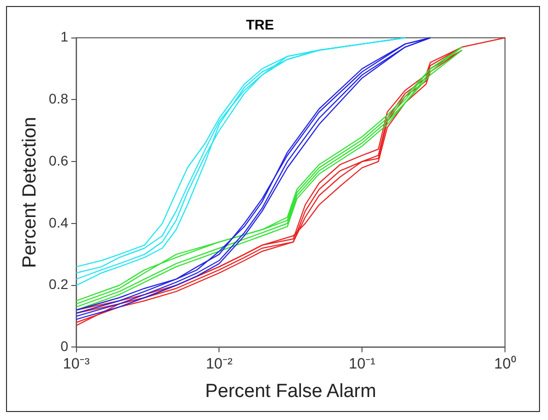 This screenshot has width=548, height=420. Describe the element at coordinates (58, 284) in the screenshot. I see `y-tick-label: 0.2` at that location.